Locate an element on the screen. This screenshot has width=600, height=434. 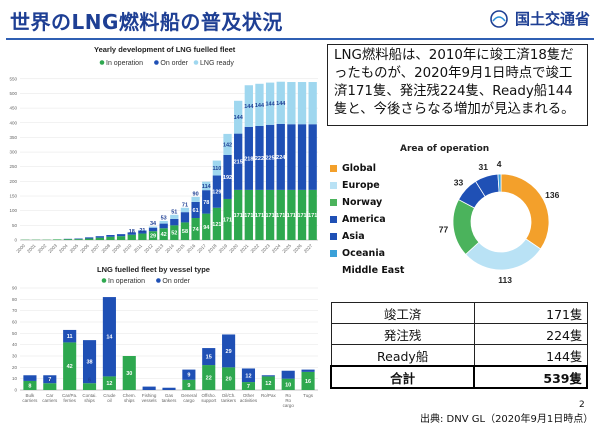
total-row: 合計 539隻 is located at coordinates (458, 377).